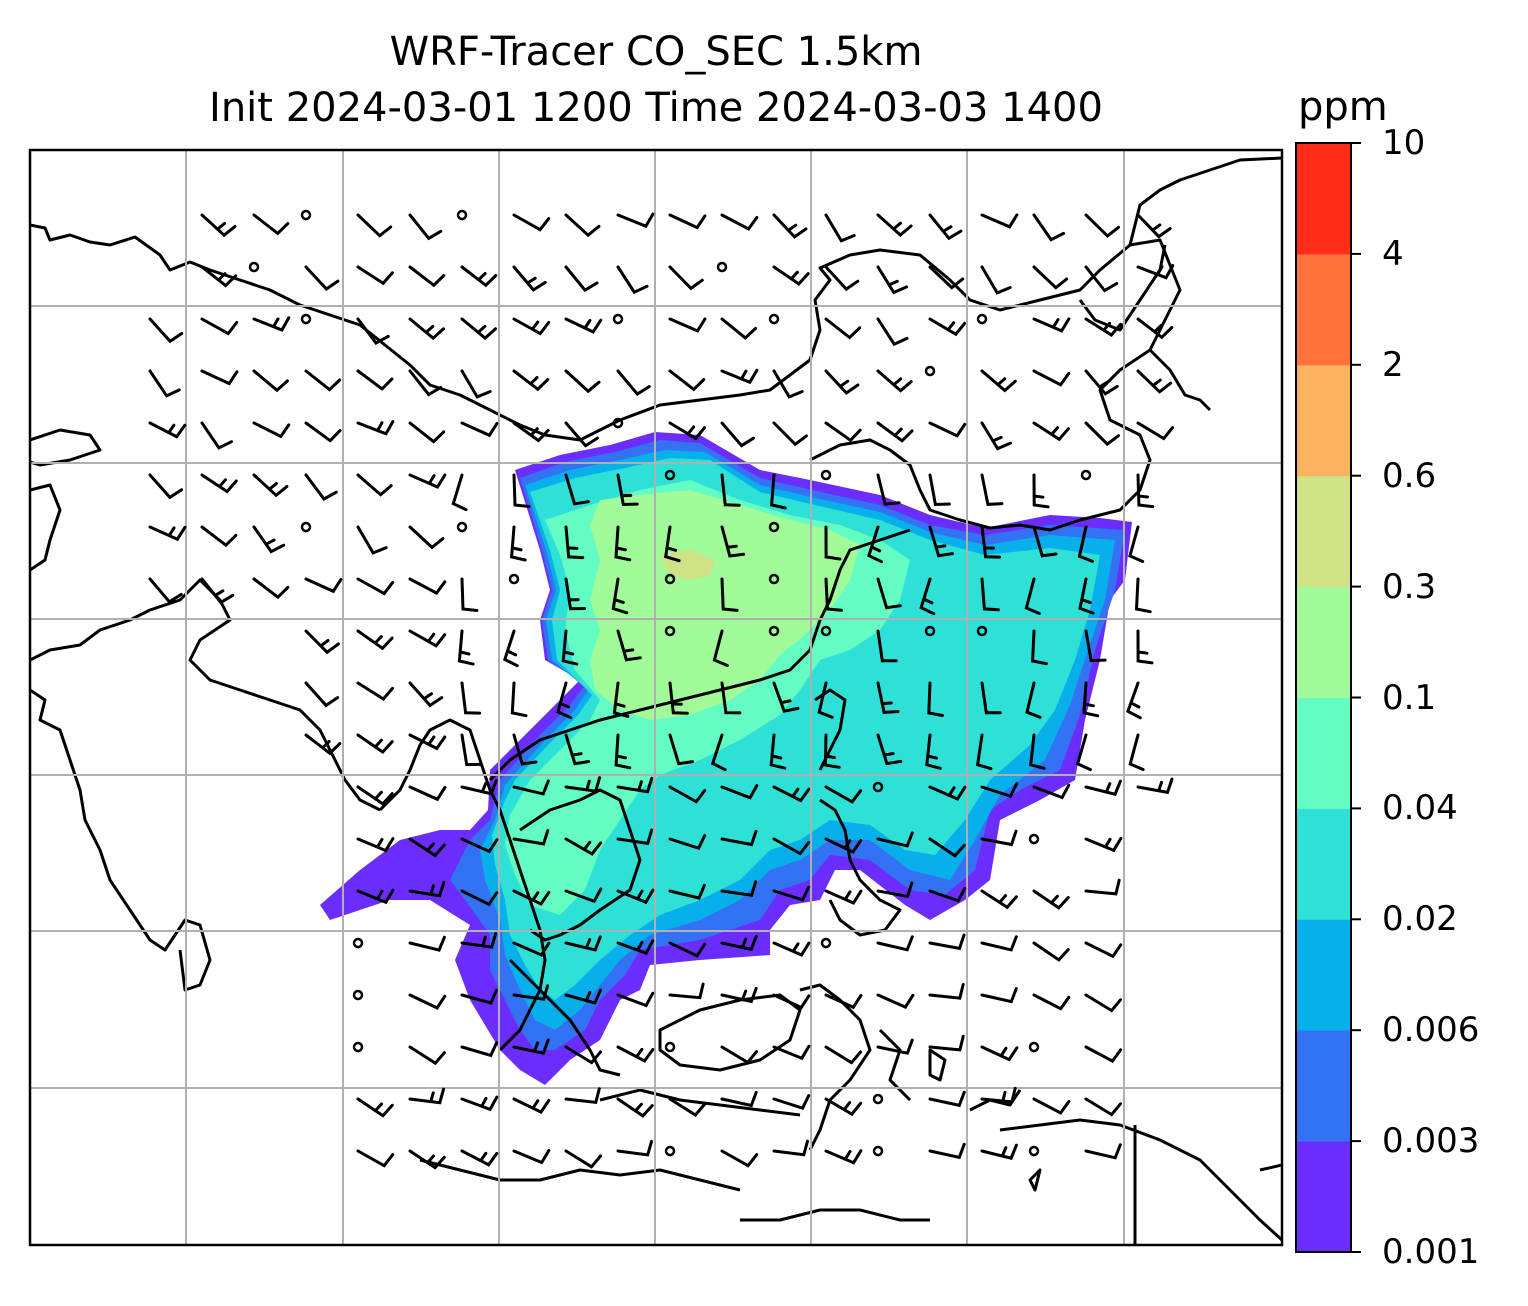  What do you see at coordinates (1356, 697) in the screenshot?
I see `colorbar-ticks` at bounding box center [1356, 697].